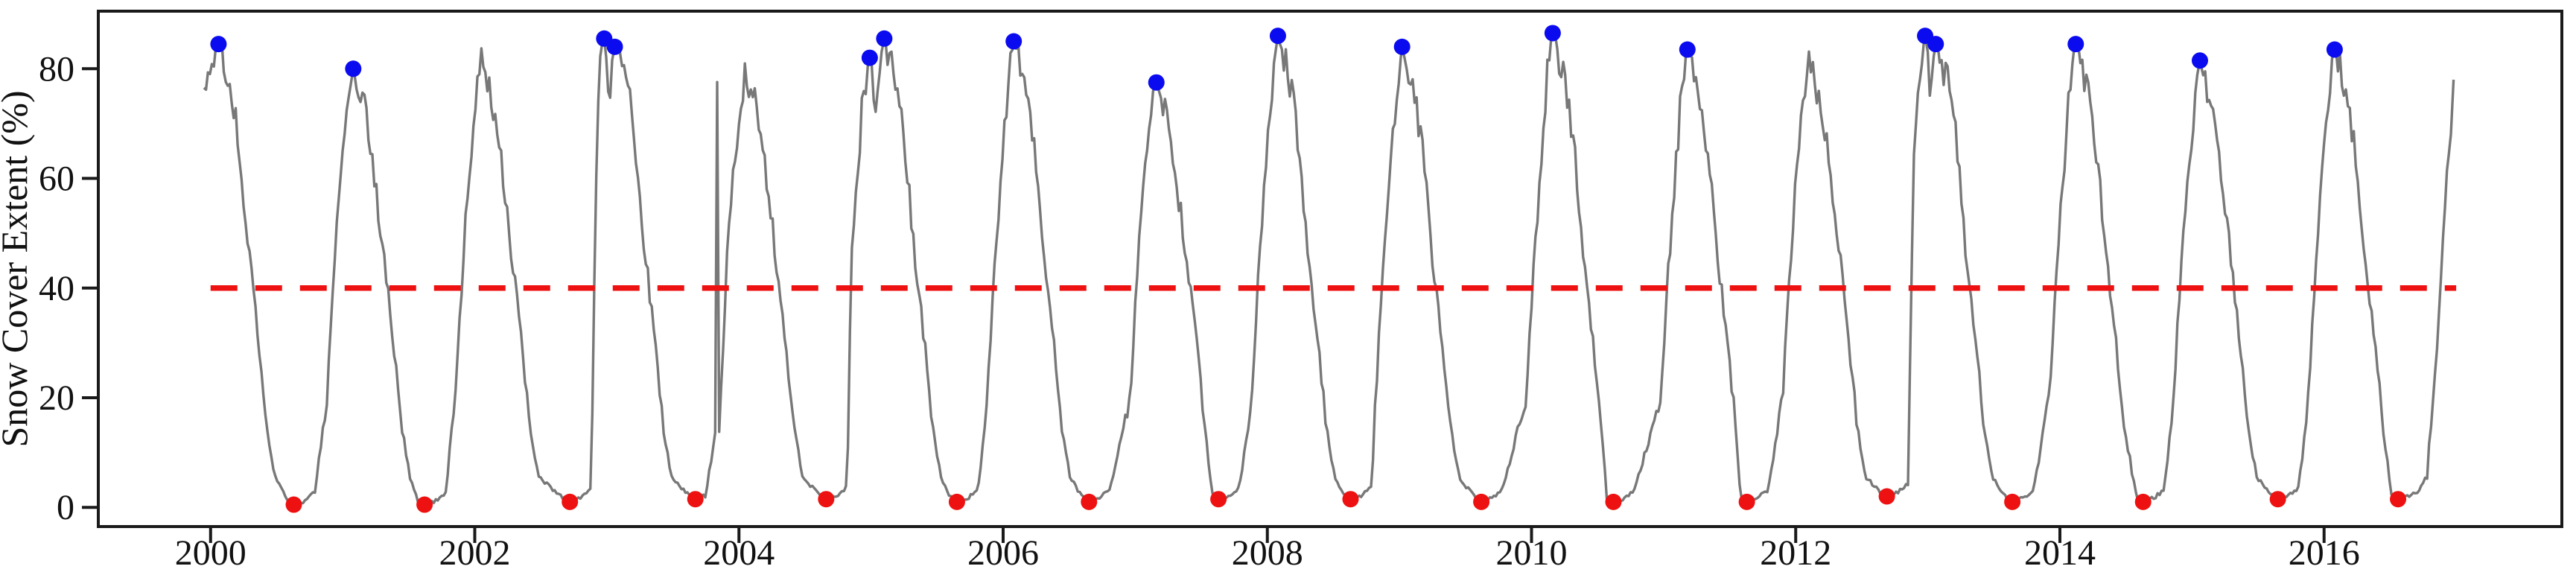  I want to click on x-tick-label: 2004, so click(739, 552).